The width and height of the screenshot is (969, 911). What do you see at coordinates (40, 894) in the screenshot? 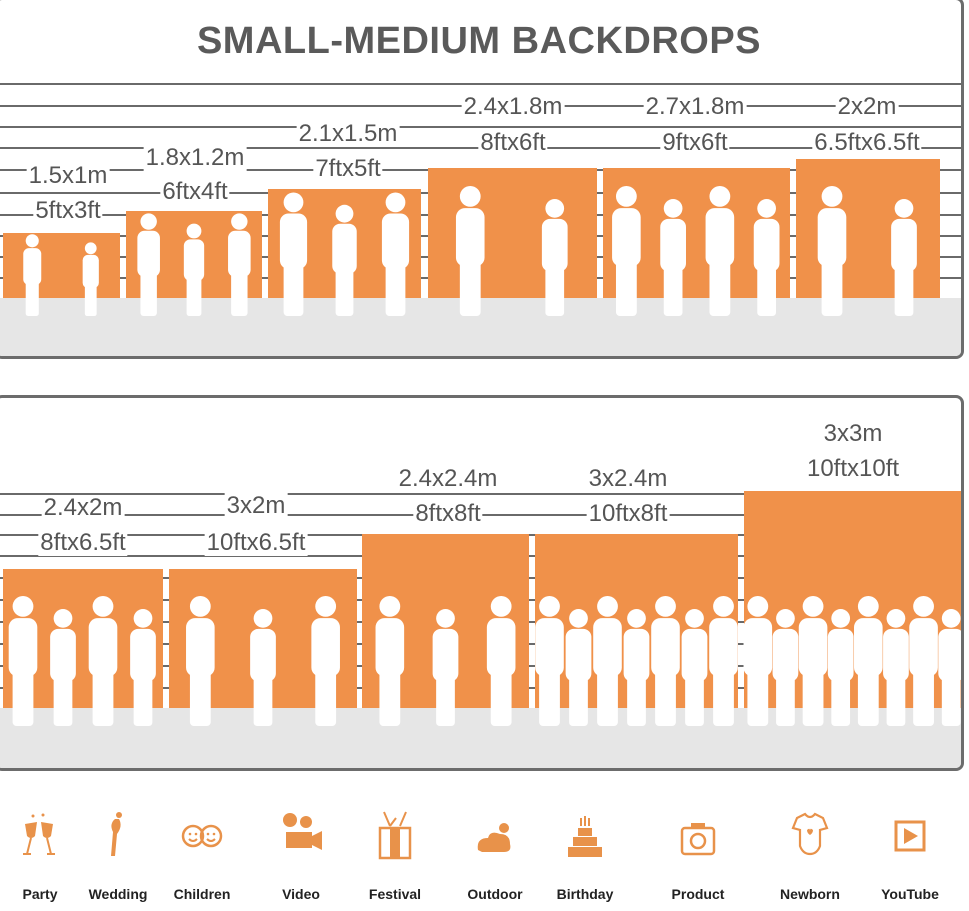
I see `use-label: Party` at bounding box center [40, 894].